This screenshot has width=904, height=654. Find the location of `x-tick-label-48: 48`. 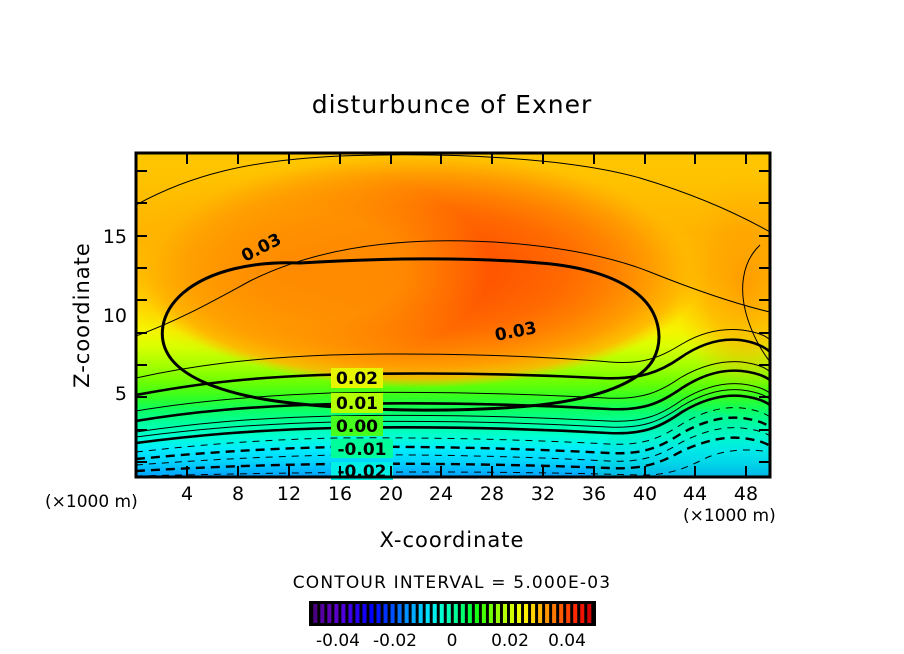

x-tick-label-48: 48 is located at coordinates (746, 494).